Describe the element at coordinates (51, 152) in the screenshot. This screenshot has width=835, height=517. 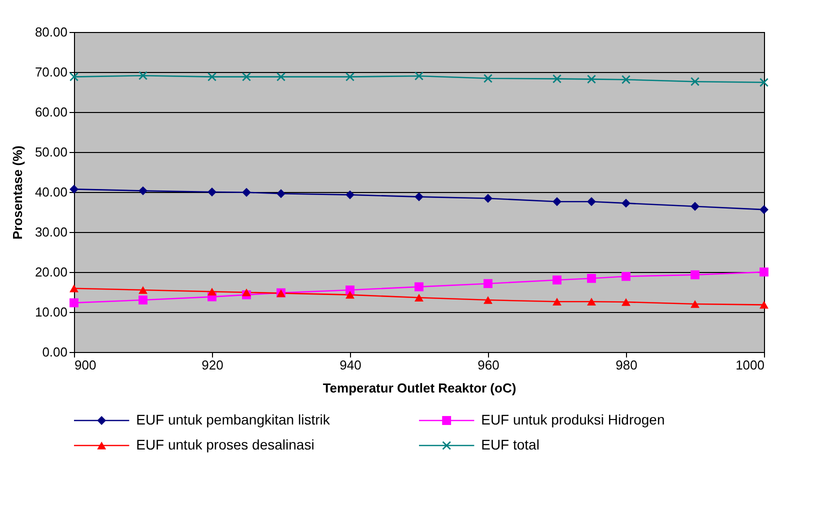
I see `y-tick-label: 50.00` at that location.